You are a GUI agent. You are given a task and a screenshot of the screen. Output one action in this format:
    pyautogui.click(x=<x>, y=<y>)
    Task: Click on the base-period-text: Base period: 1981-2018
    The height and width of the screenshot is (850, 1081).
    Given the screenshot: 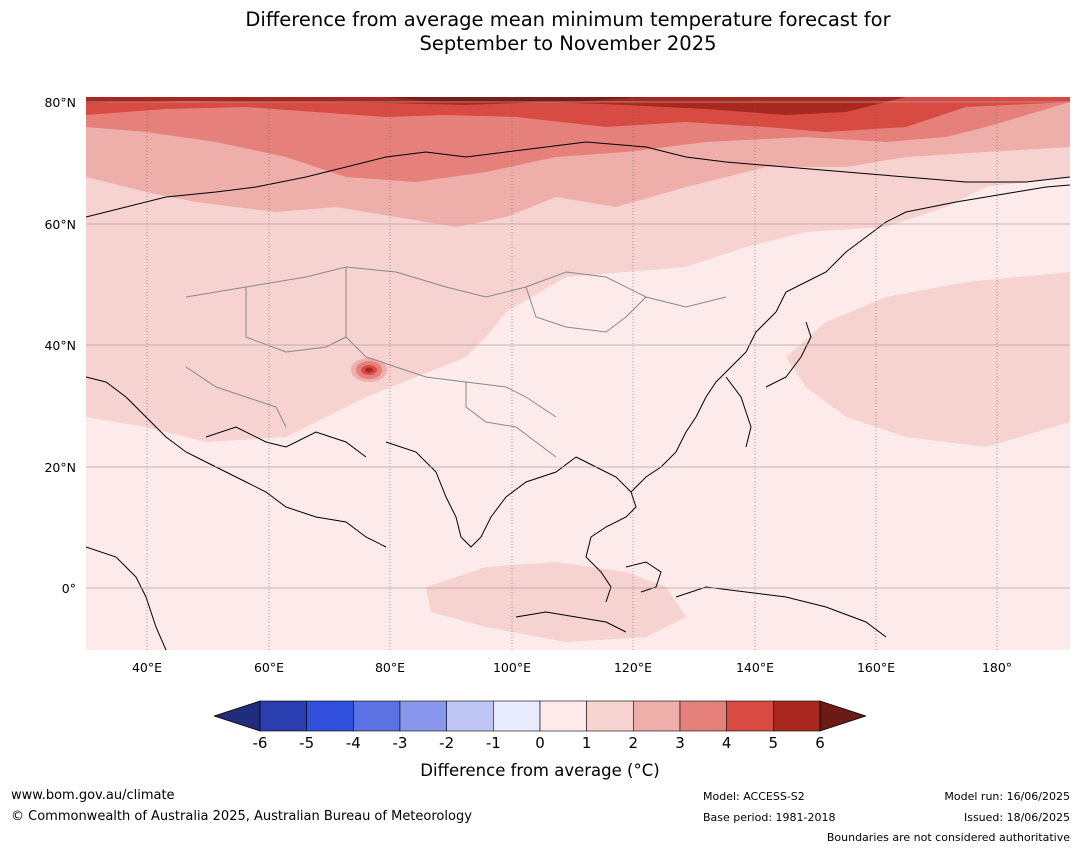 What is the action you would take?
    pyautogui.click(x=769, y=817)
    